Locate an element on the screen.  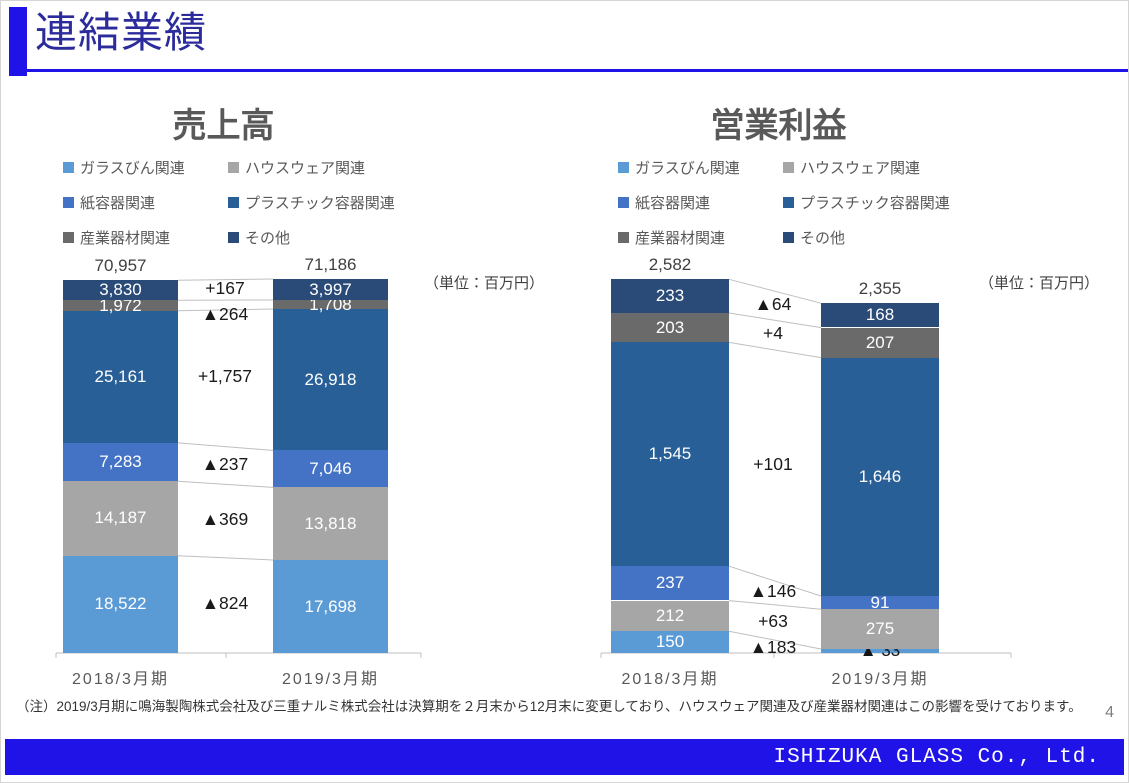
bar-segment: 13,818 is located at coordinates (330, 523).